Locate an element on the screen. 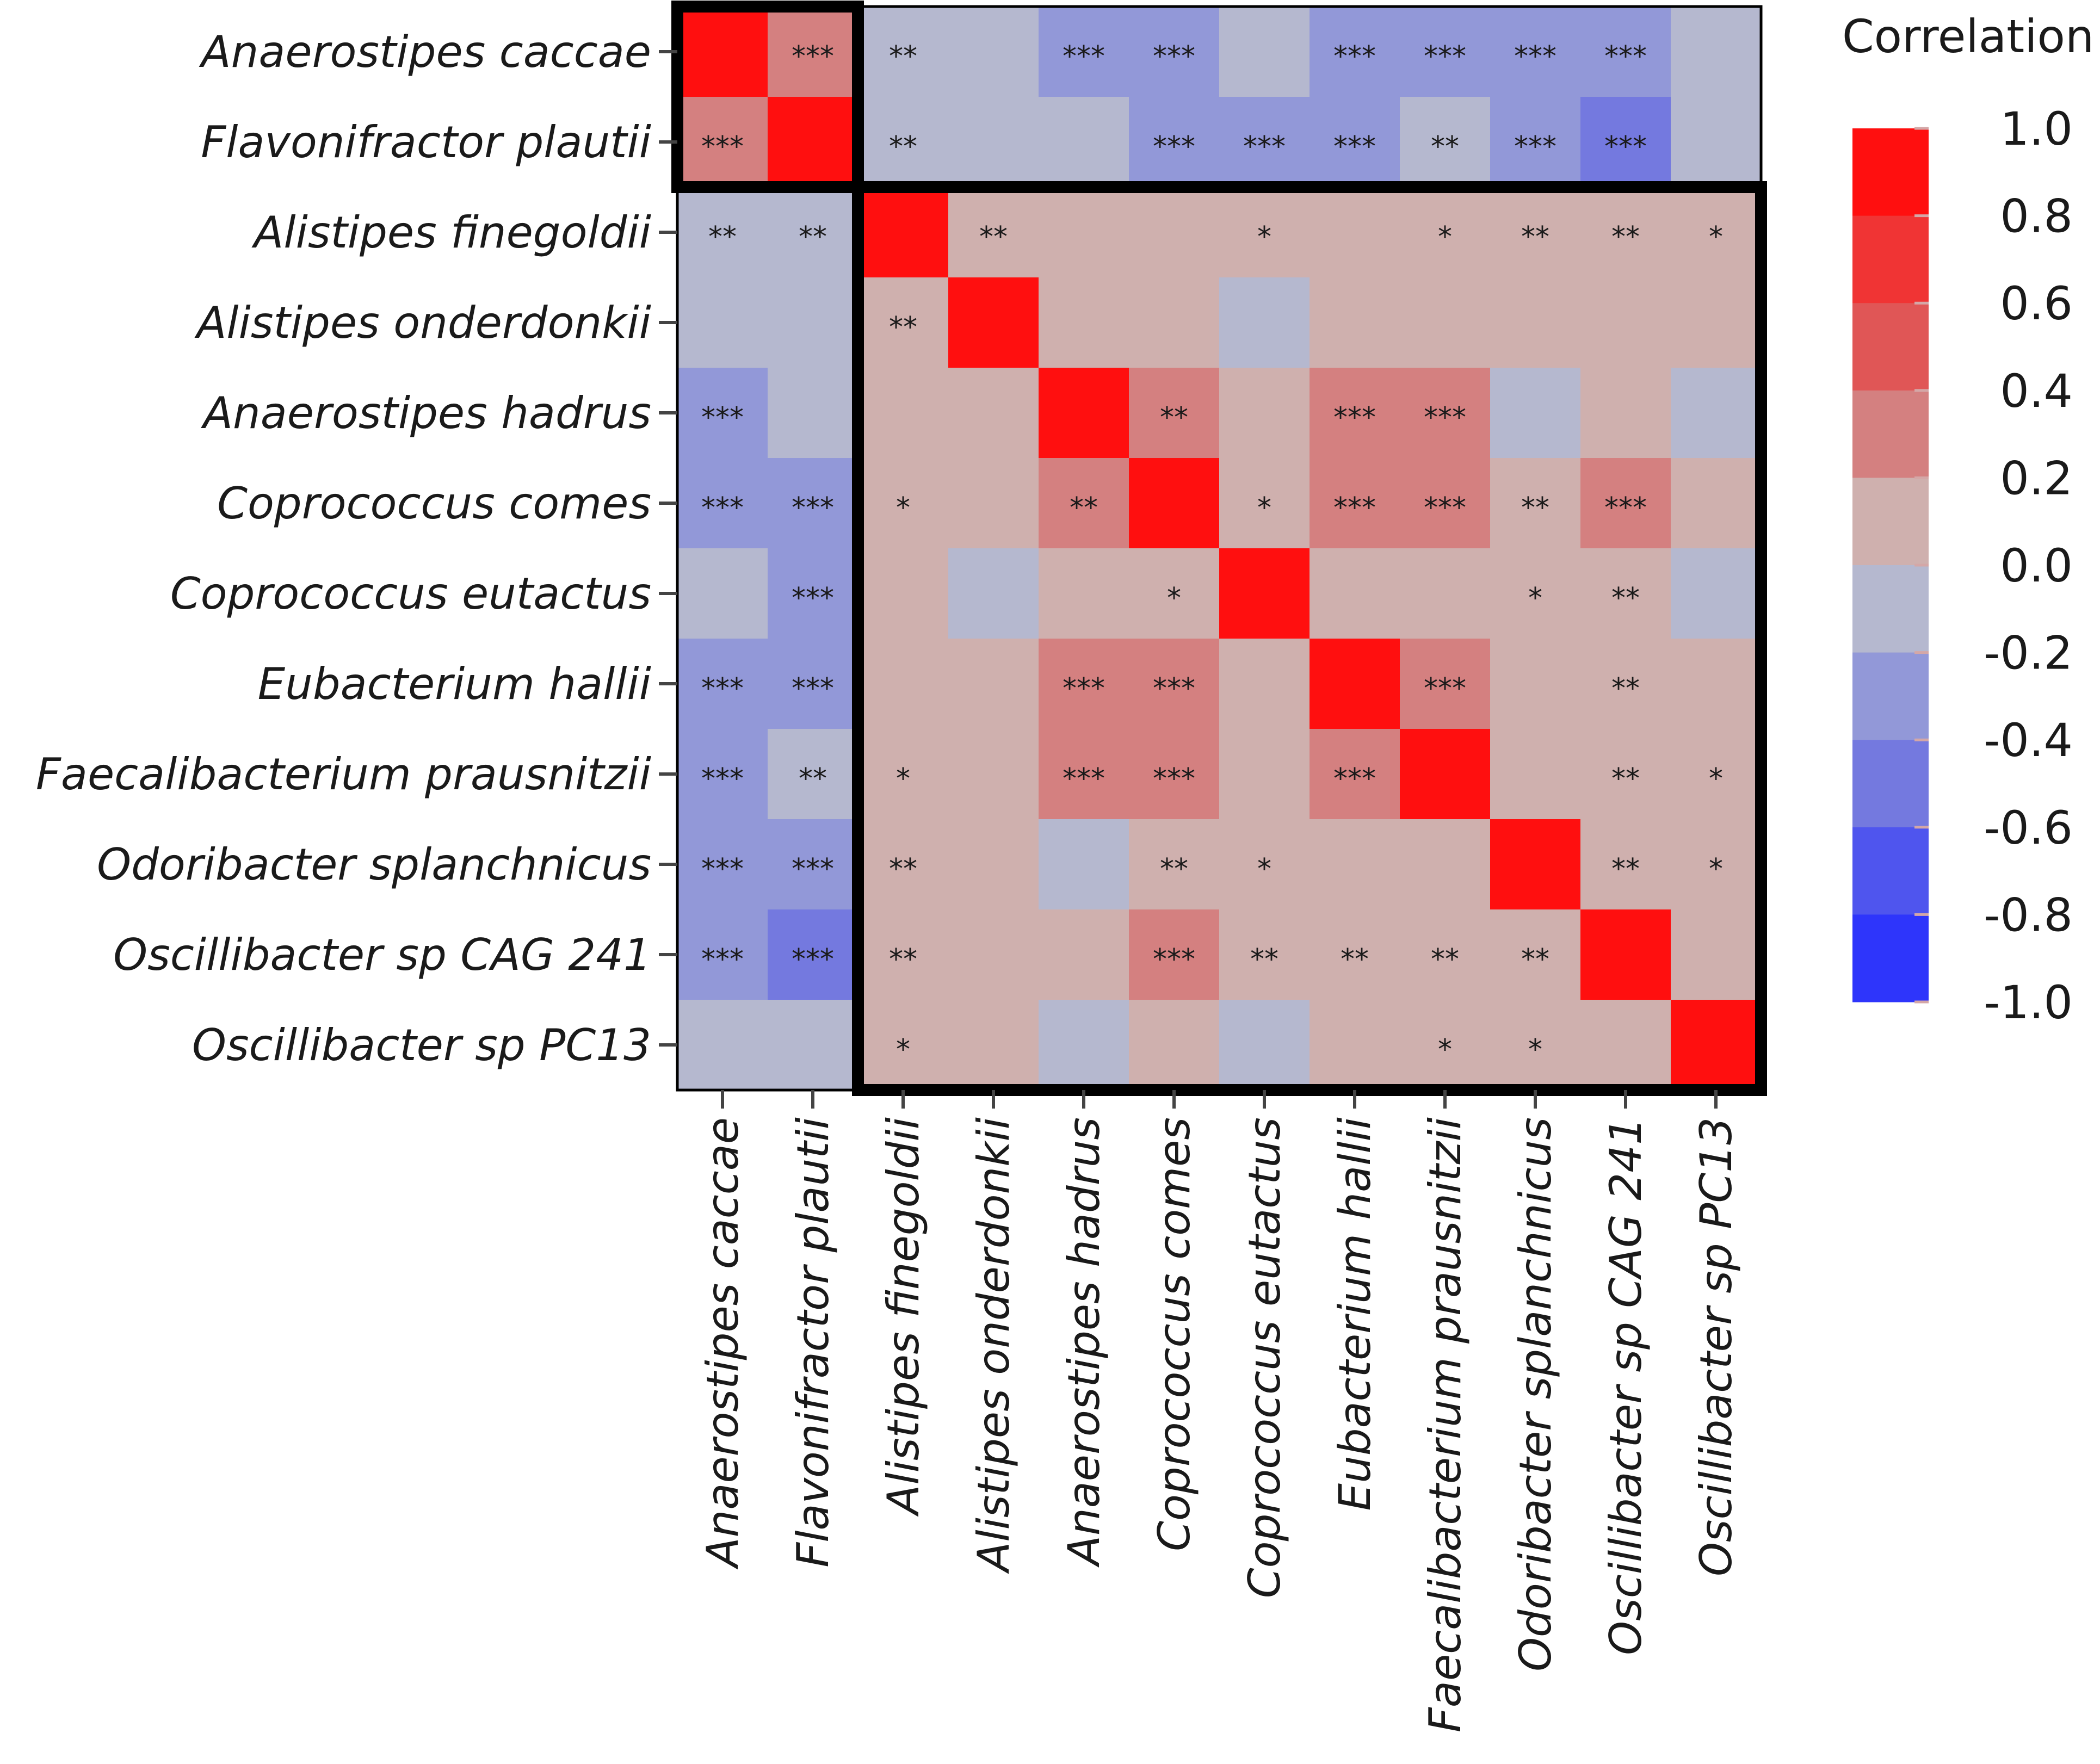  cluster-frame is located at coordinates (767, 97).